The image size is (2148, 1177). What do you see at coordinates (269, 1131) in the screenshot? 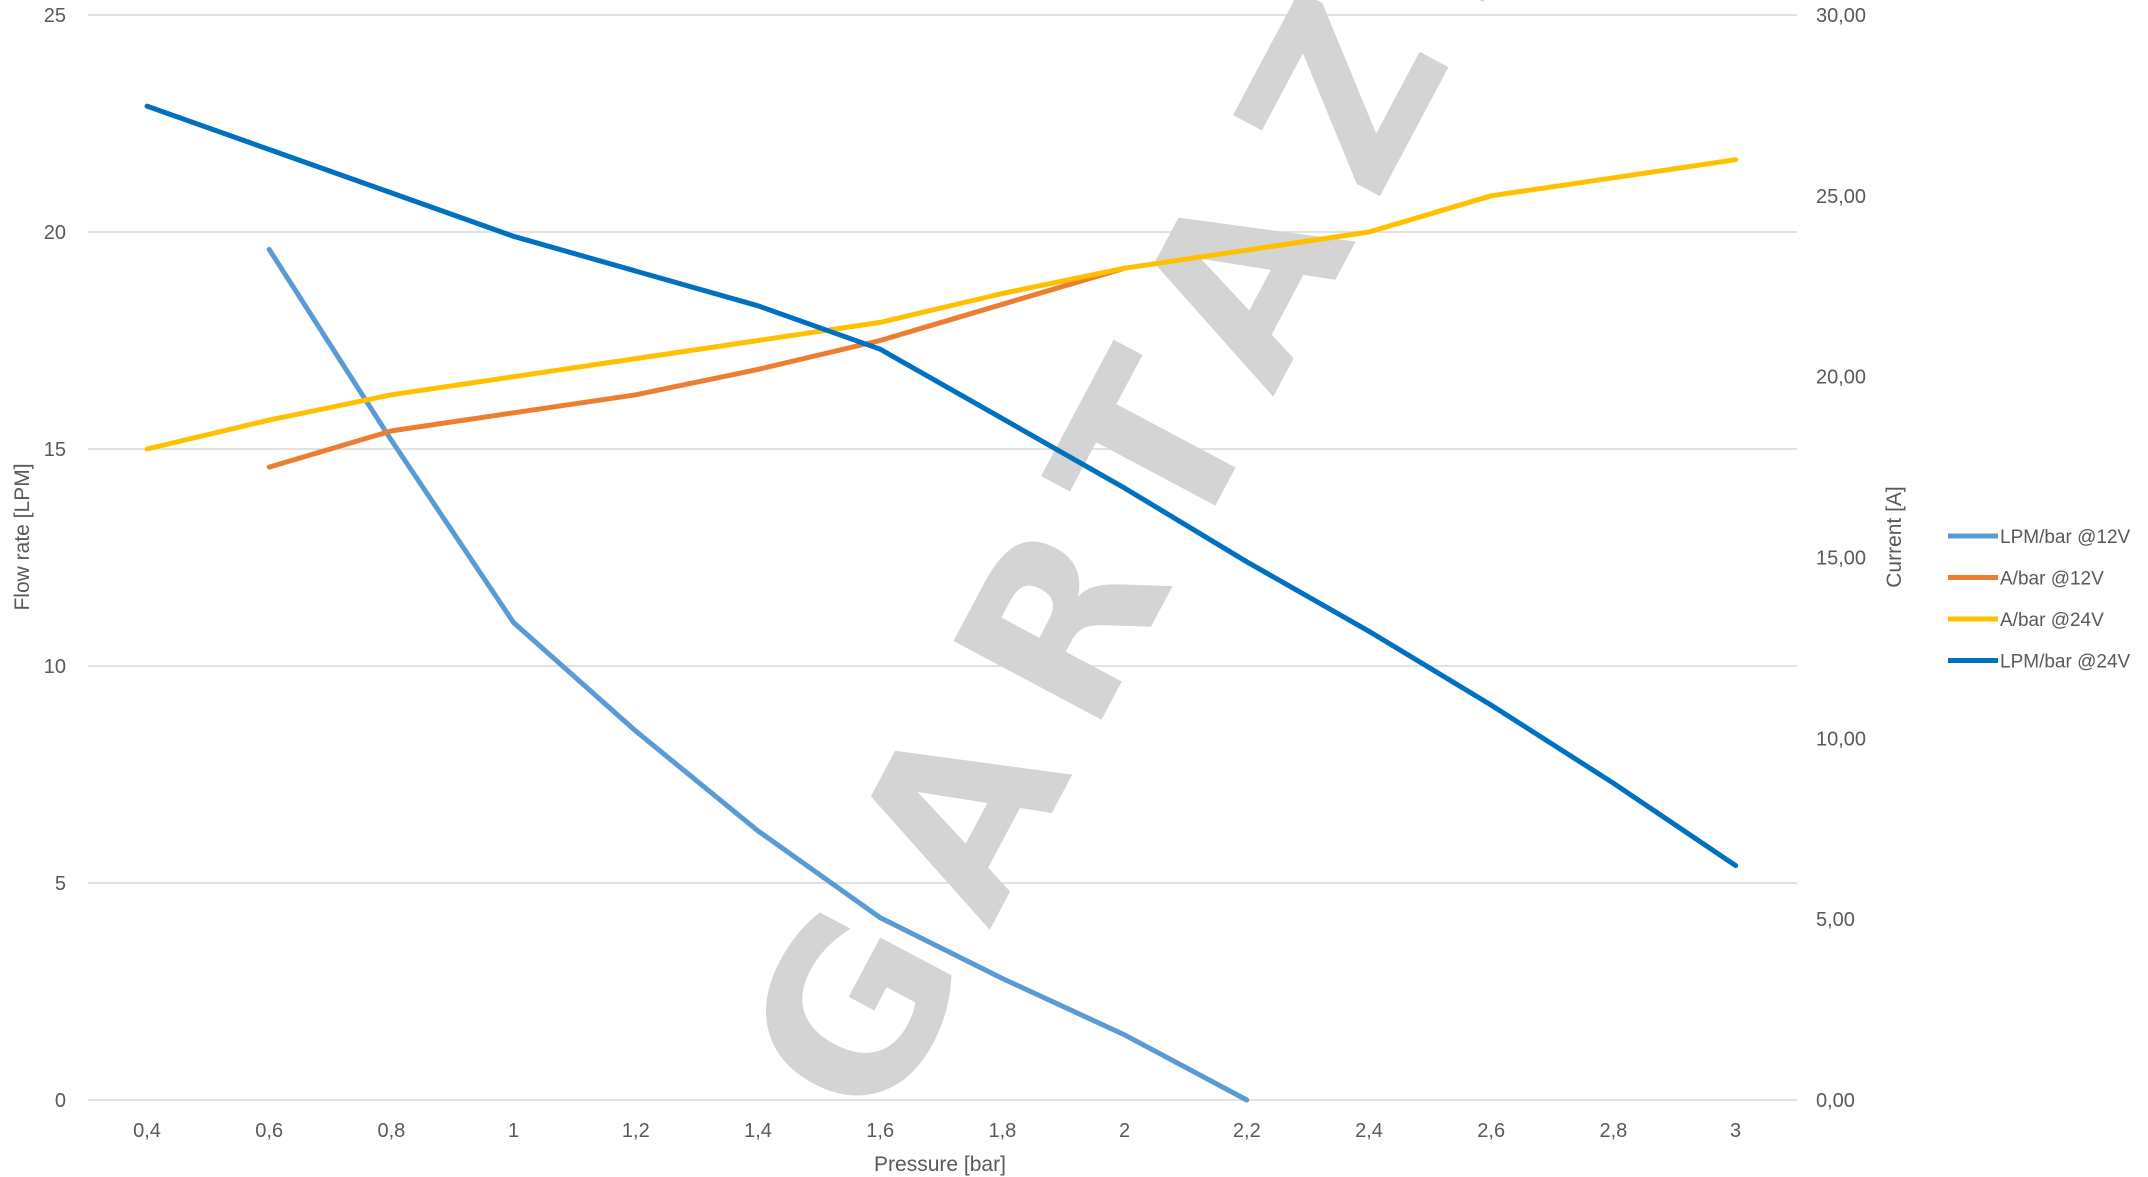
I see `x-tick-label: 0,6` at bounding box center [269, 1131].